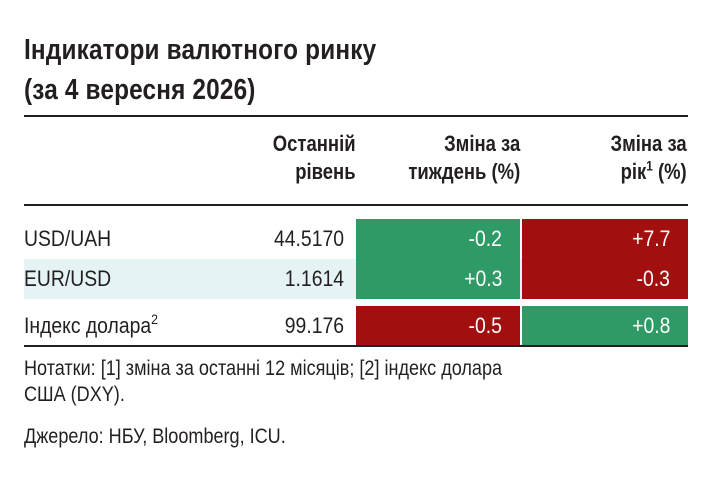 This screenshot has height=478, width=718. I want to click on title-line-1: Індикатори валютного ринку, so click(200, 50).